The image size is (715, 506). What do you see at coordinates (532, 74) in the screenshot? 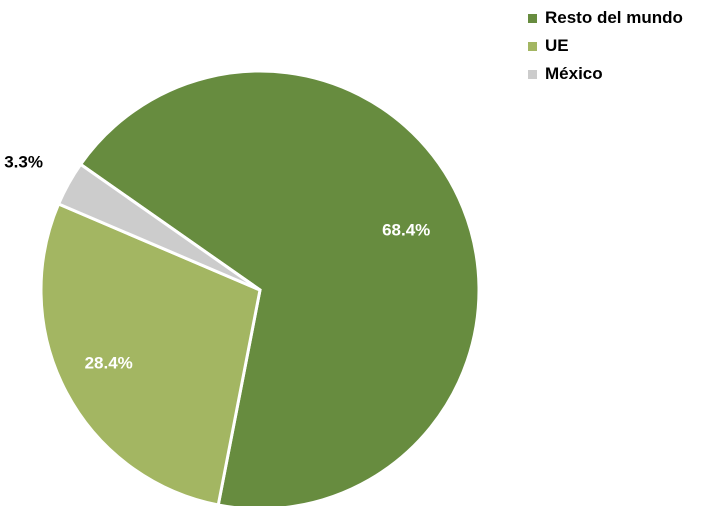
I see `legend-swatch-mexico` at bounding box center [532, 74].